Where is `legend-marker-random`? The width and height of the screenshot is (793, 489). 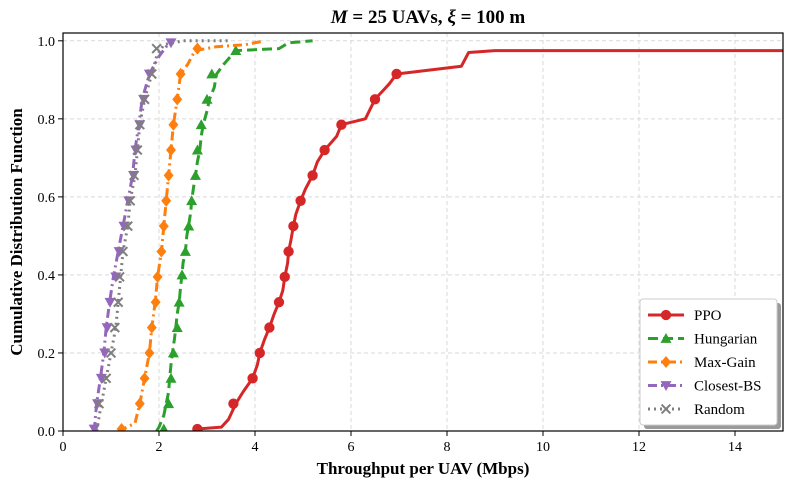
legend-marker-random is located at coordinates (666, 409).